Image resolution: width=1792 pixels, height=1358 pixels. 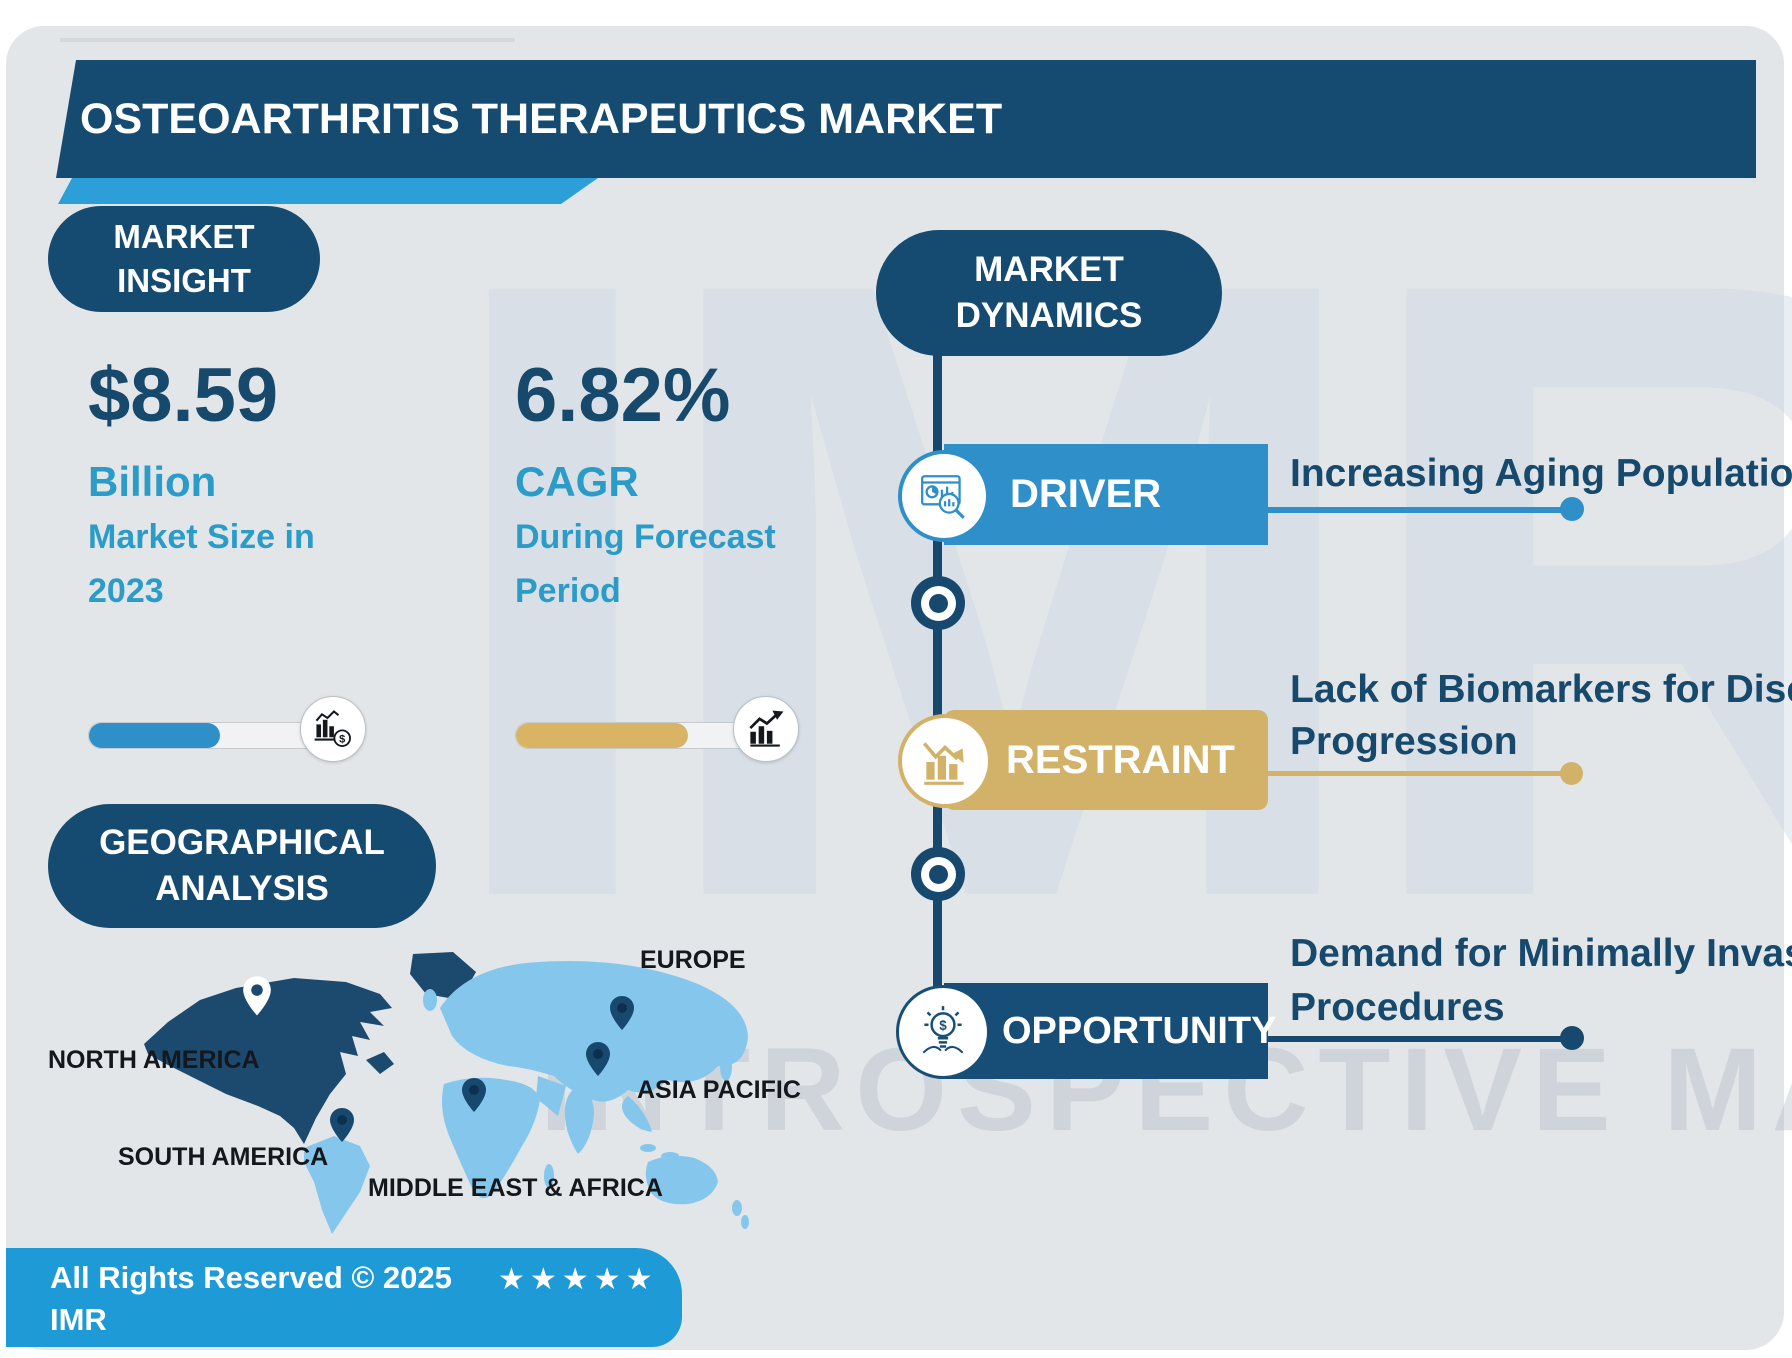 I want to click on market-size-unit: Billion, so click(x=152, y=481).